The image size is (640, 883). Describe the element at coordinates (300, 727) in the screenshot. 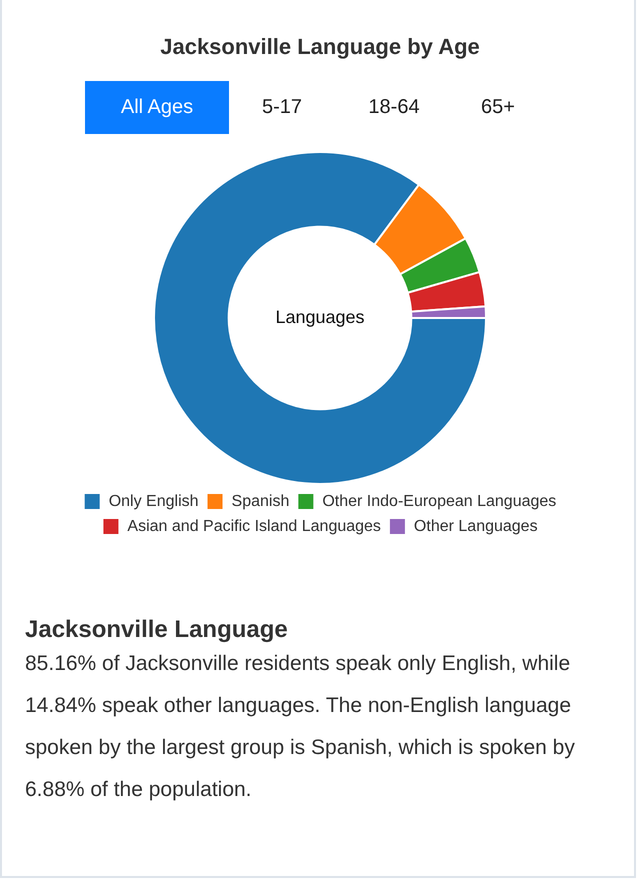

I see `text: 85.16% of Jacksonville residents speak only English, while 14.84% speak other languages. The non-English language spoken by the largest group is Spanish, which is spoken by 6.88% of the population.` at that location.